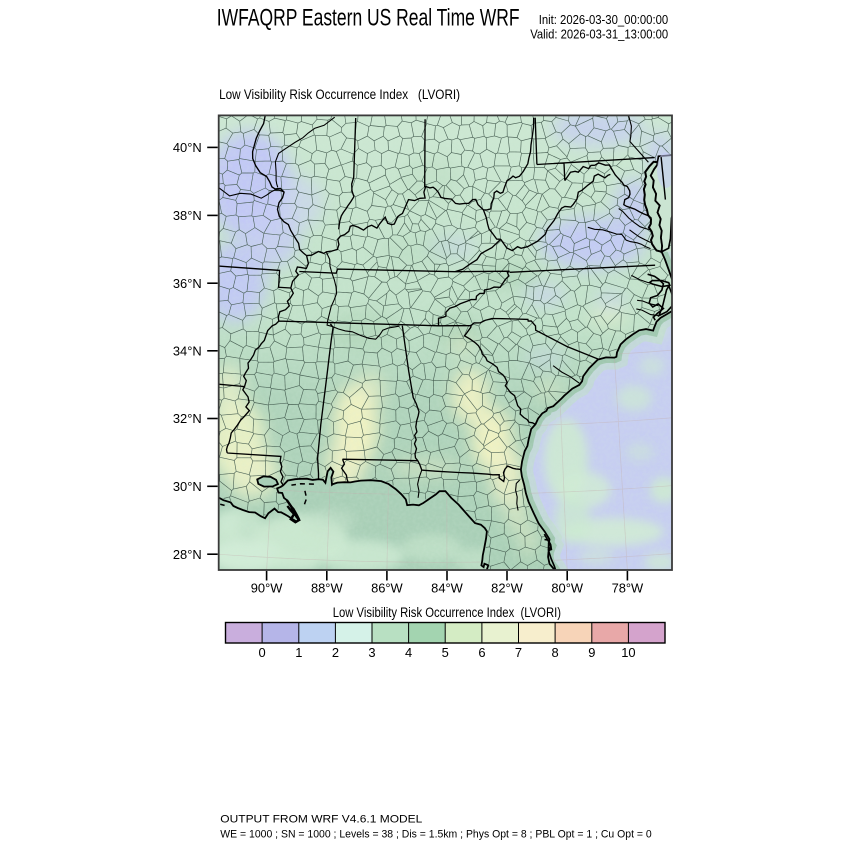 Image resolution: width=850 pixels, height=855 pixels. I want to click on svg-text: 30°N, so click(187, 486).